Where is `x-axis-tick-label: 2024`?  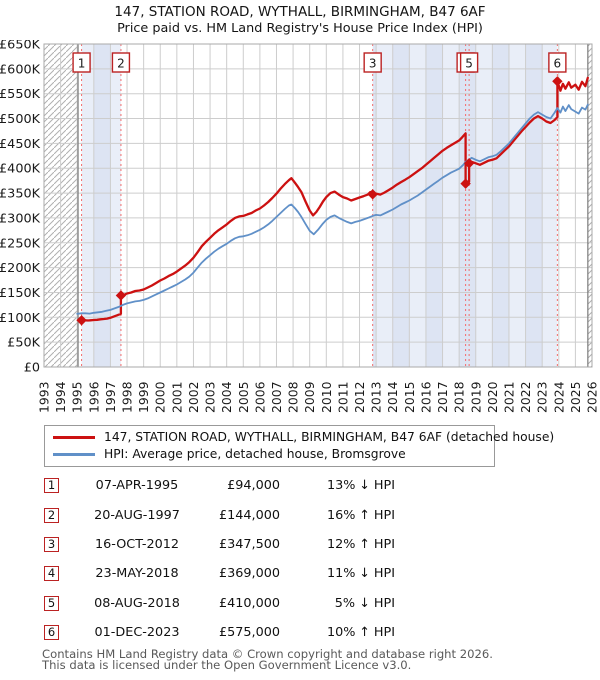
x-axis-tick-label: 2024 is located at coordinates (558, 397).